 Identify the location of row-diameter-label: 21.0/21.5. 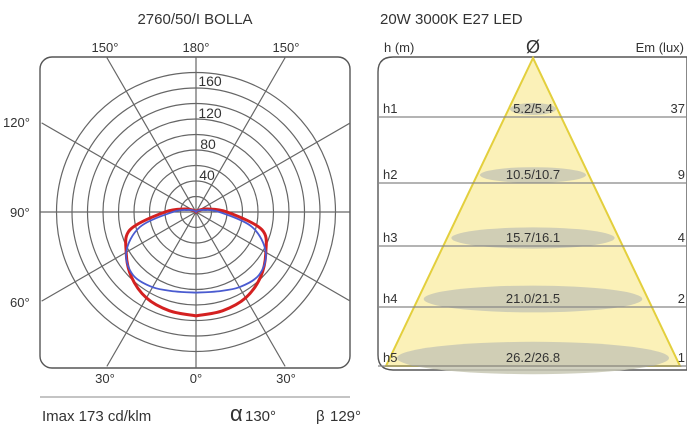
(533, 298).